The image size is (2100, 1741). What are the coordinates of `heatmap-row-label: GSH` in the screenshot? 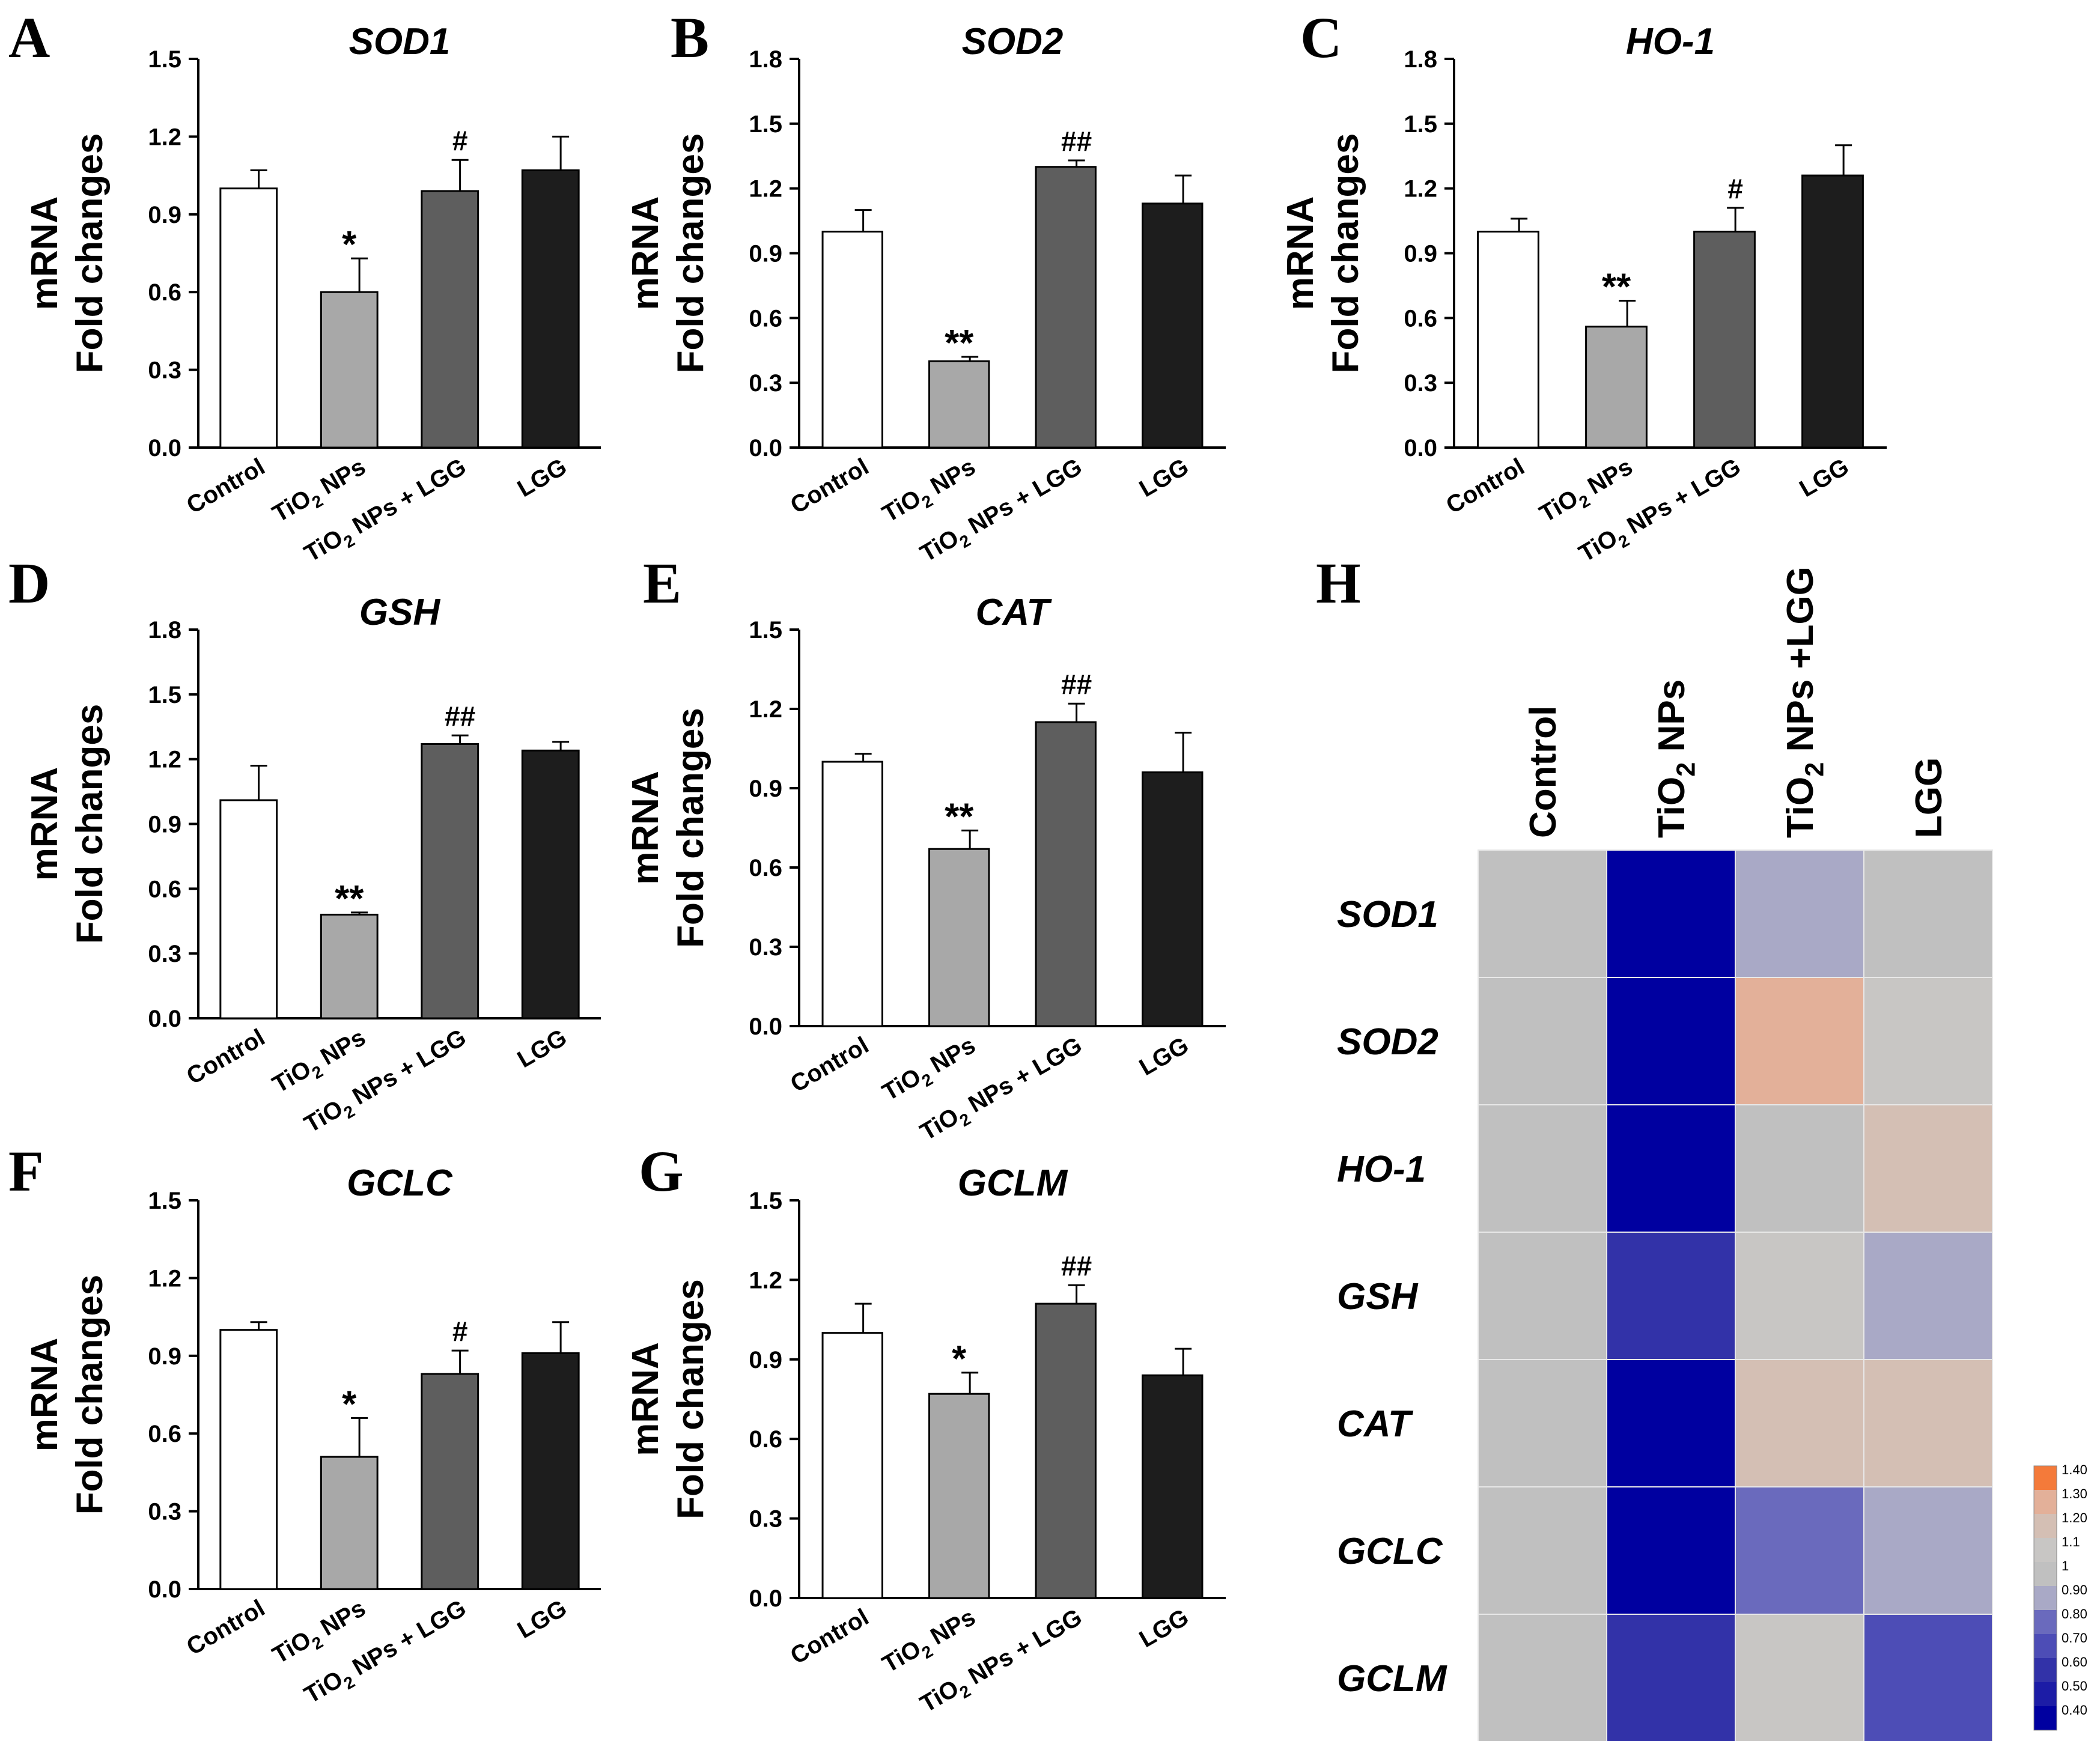 It's located at (1378, 1296).